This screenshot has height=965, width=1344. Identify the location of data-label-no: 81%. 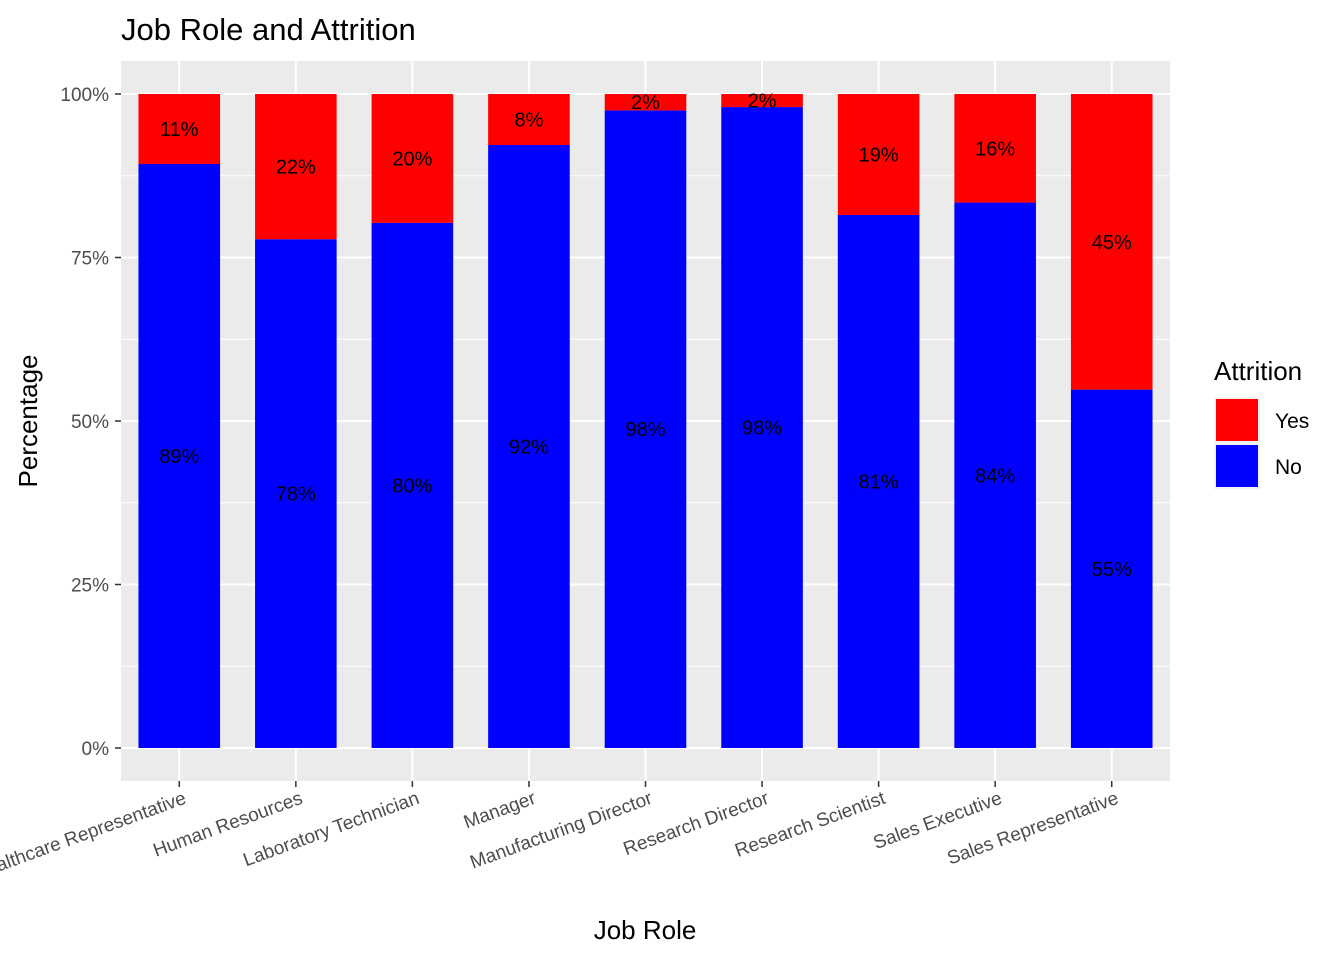
(879, 482).